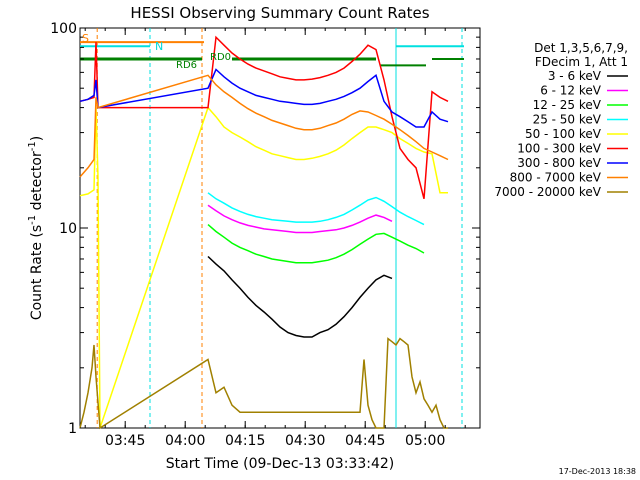  I want to click on legend-label: 6 - 12 keV, so click(571, 91).